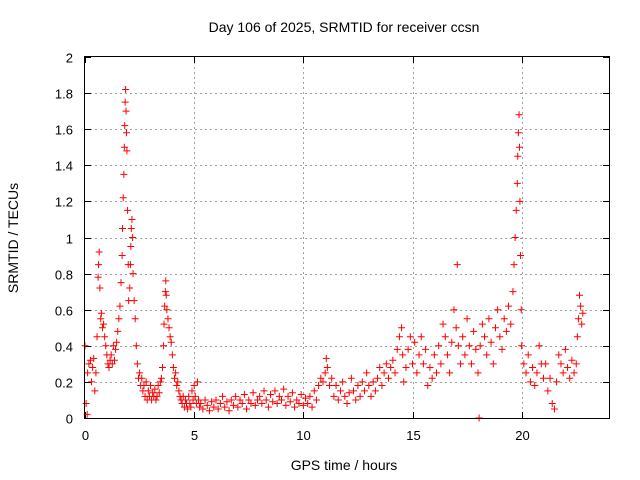 Image resolution: width=640 pixels, height=480 pixels. I want to click on x-tick-label: 20, so click(522, 435).